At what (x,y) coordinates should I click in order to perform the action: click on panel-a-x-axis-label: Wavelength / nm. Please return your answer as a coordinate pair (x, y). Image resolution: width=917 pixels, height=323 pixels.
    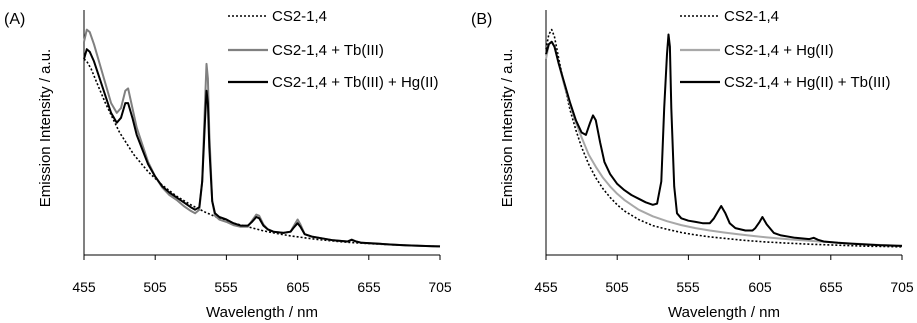
    Looking at the image, I should click on (262, 312).